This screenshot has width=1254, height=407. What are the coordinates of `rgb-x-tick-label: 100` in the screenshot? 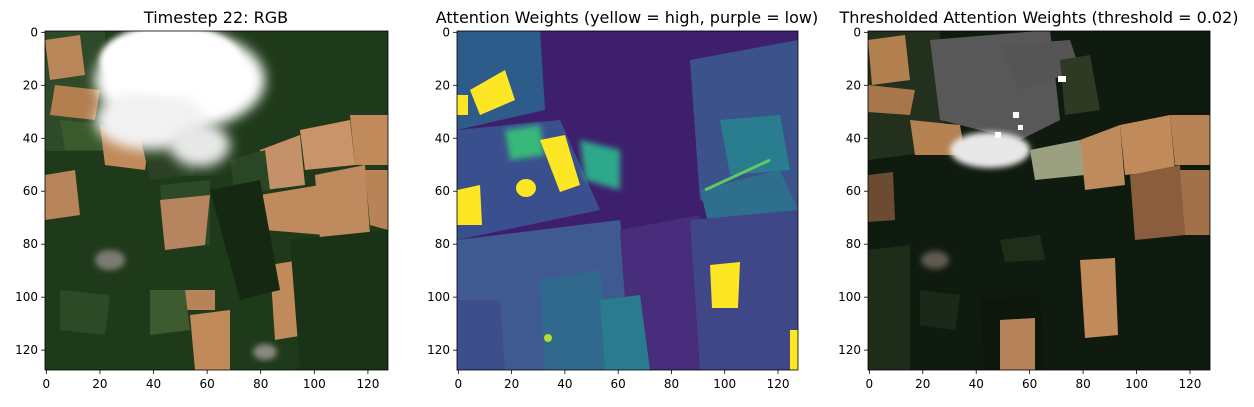 It's located at (314, 384).